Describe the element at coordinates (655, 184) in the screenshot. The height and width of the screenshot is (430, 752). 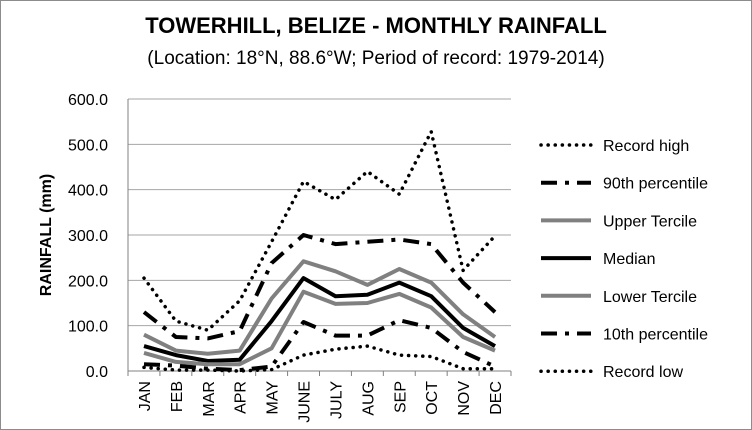
I see `legend-label: 90th percentile` at that location.